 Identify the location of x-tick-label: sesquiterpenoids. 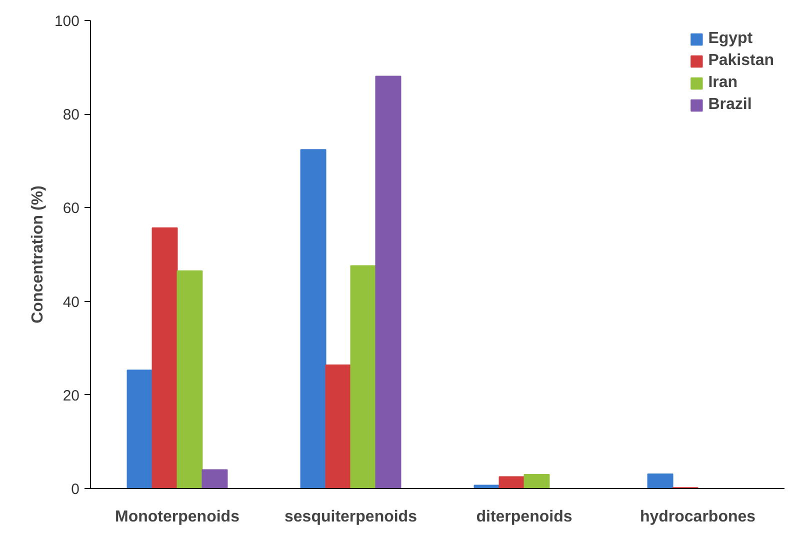
(351, 517).